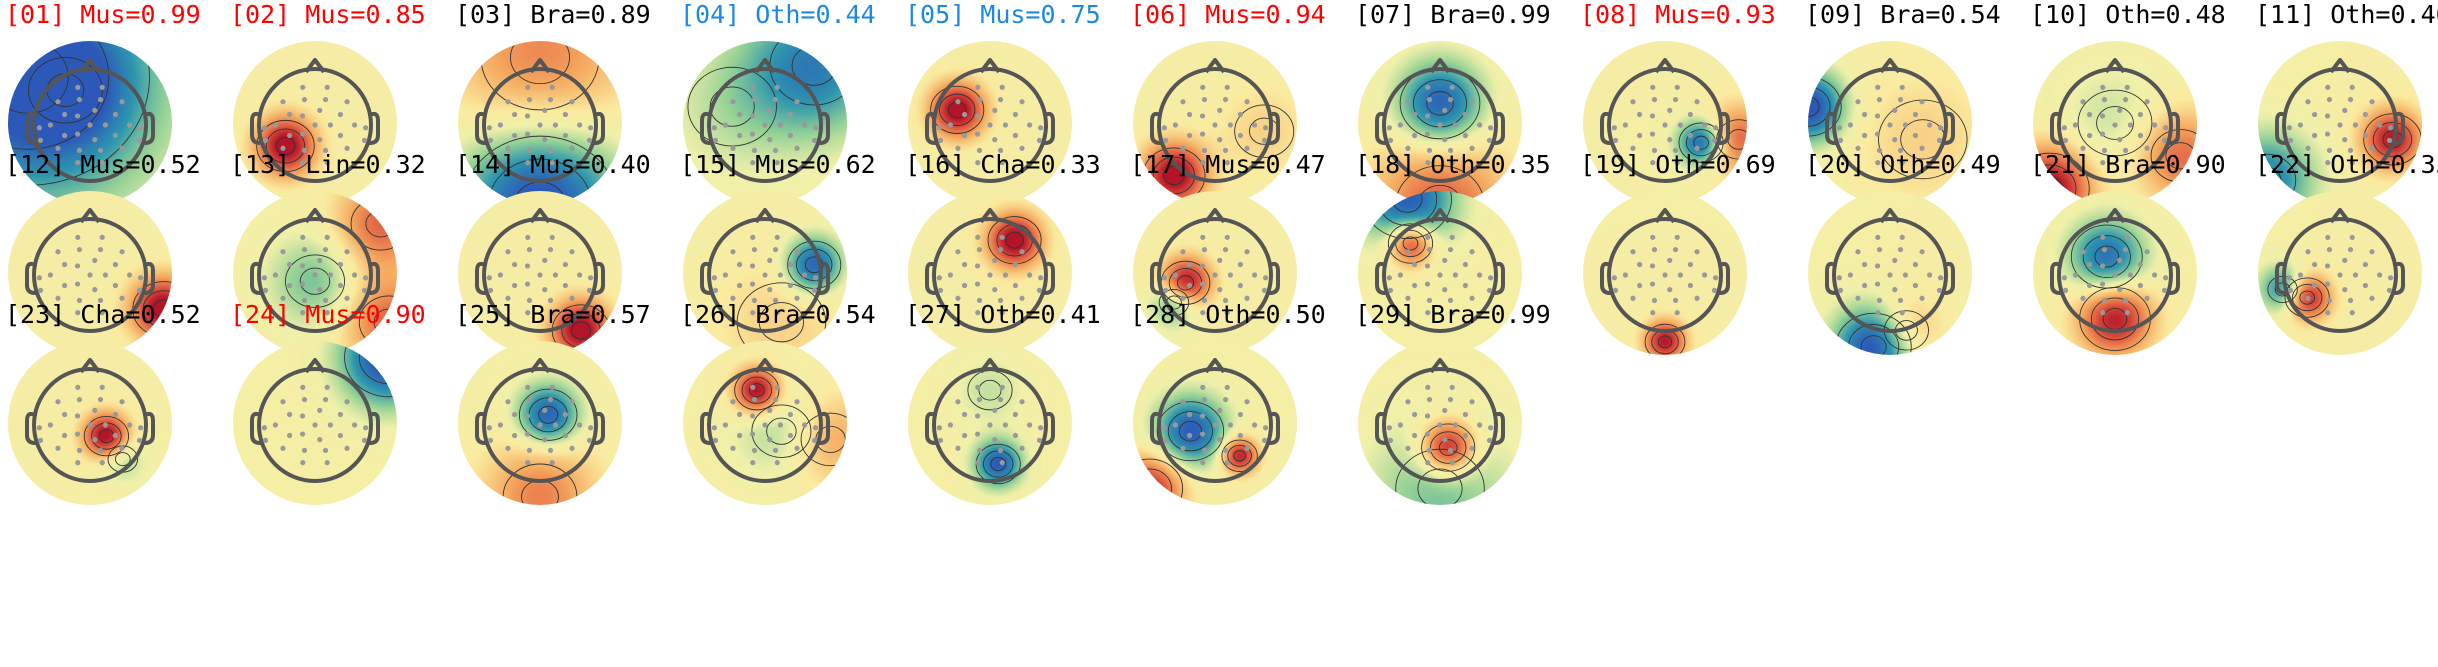 The image size is (2438, 667). Describe the element at coordinates (1385, 314) in the screenshot. I see `component-index: [29]` at that location.